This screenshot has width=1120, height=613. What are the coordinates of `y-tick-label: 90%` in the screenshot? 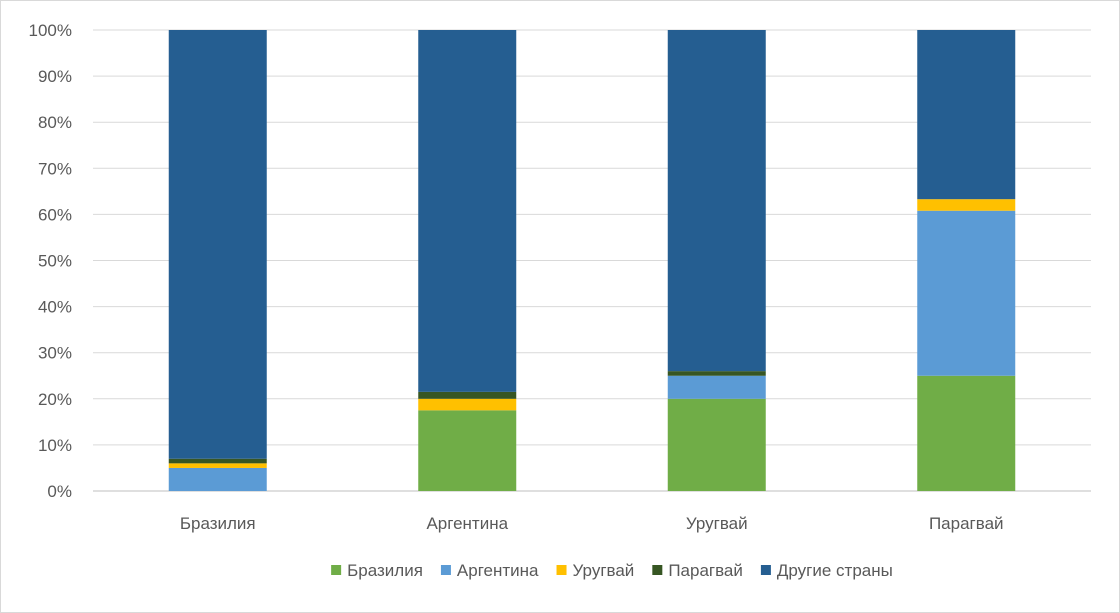 It's located at (55, 76).